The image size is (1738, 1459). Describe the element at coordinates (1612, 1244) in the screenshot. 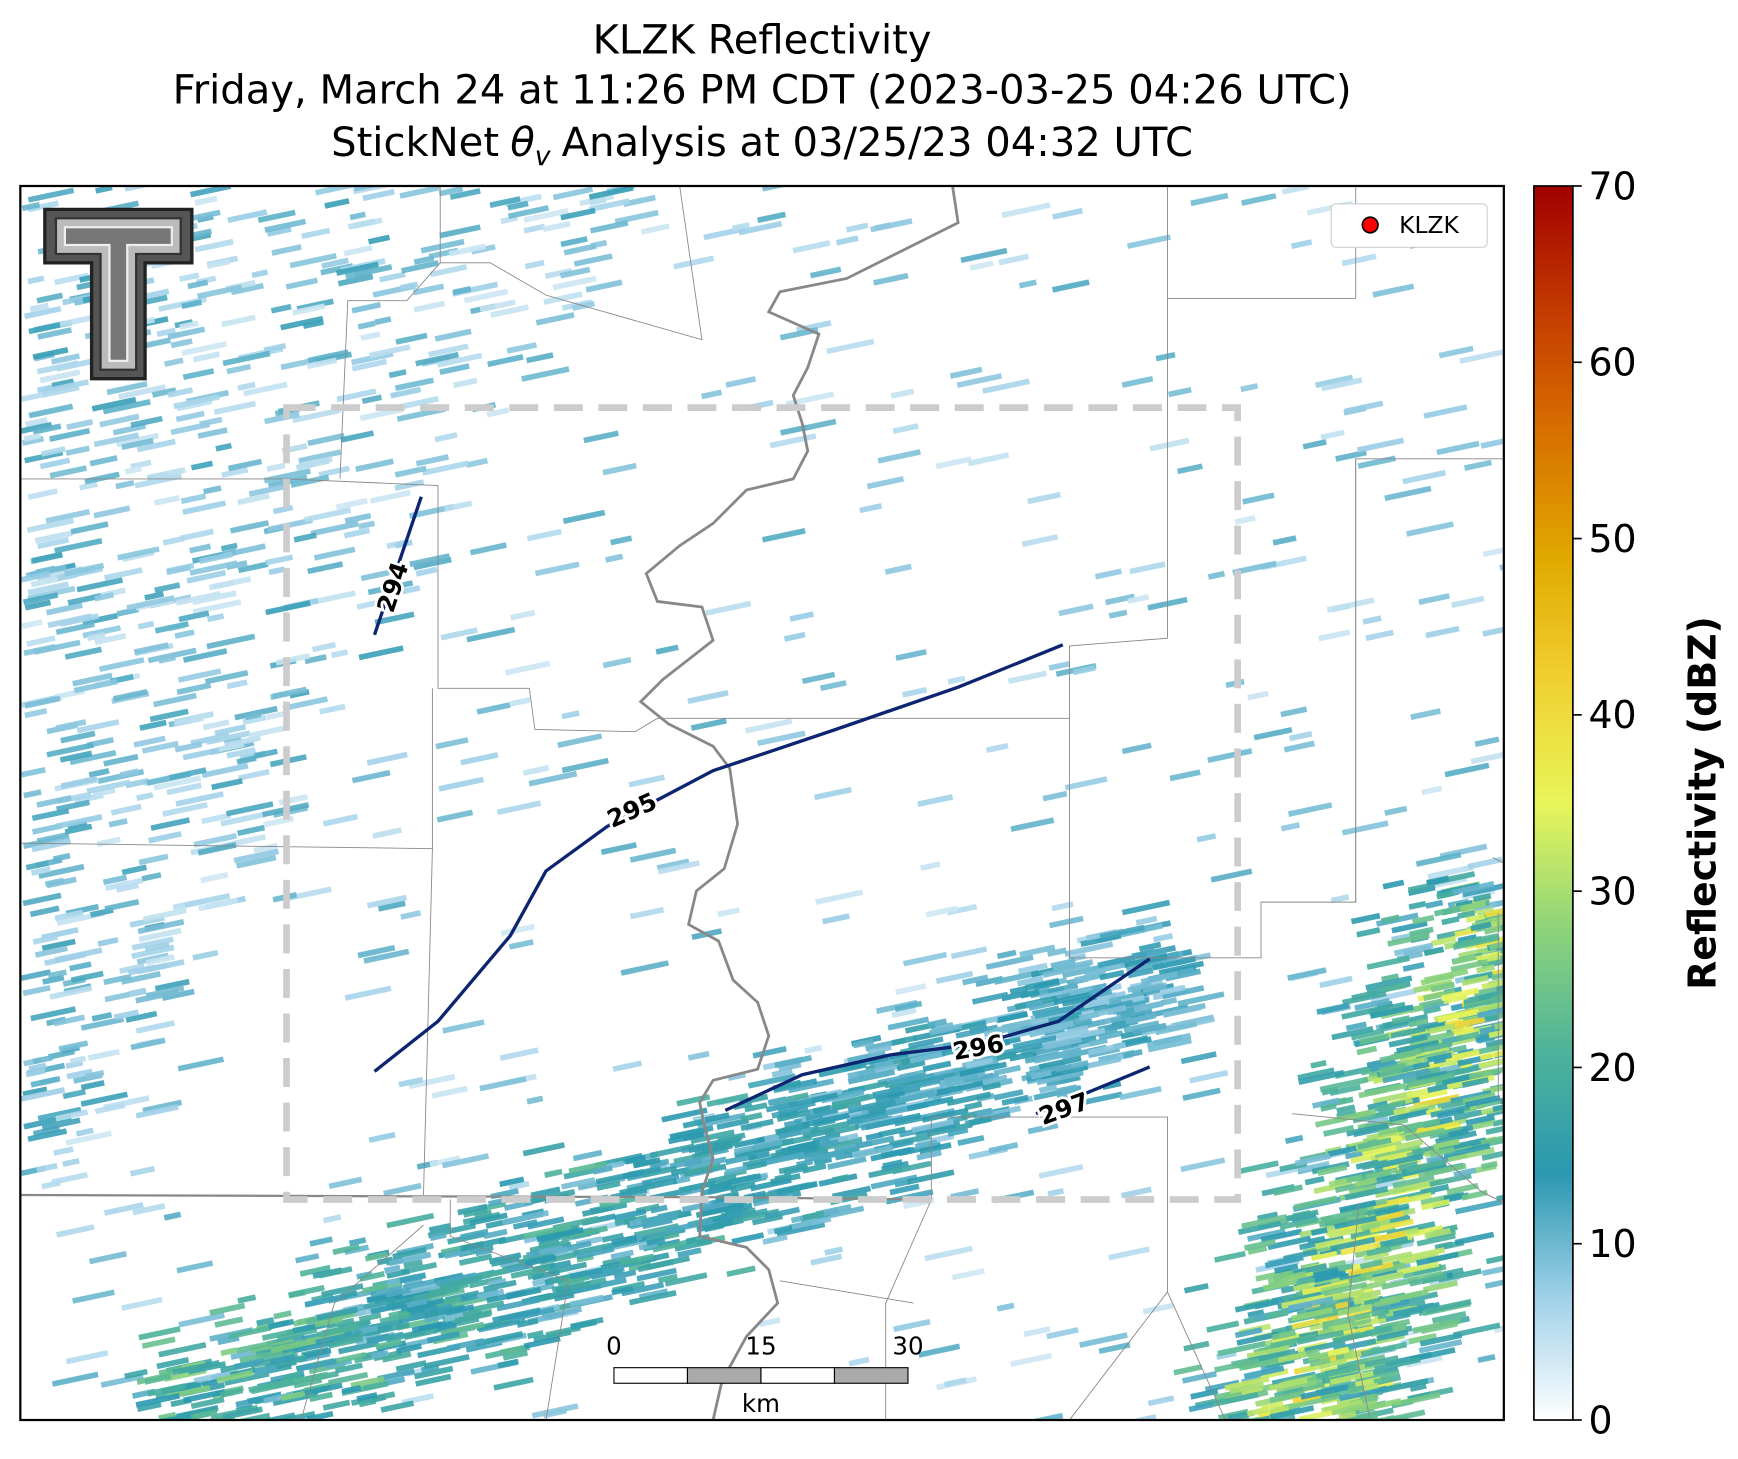

I see `colorbar-tick-label: 10` at that location.